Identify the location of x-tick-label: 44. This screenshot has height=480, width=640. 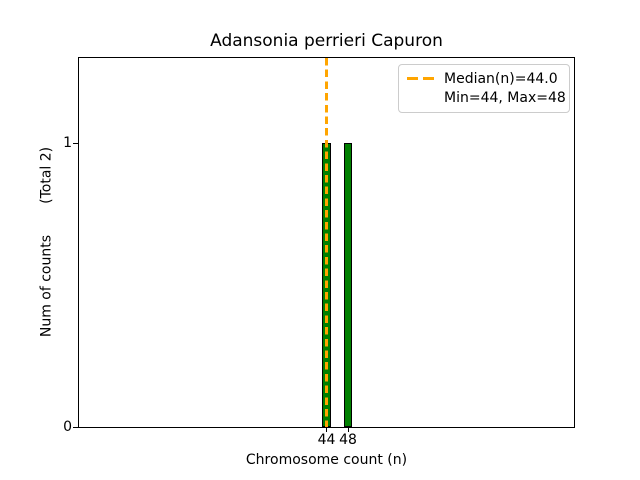
(326, 440).